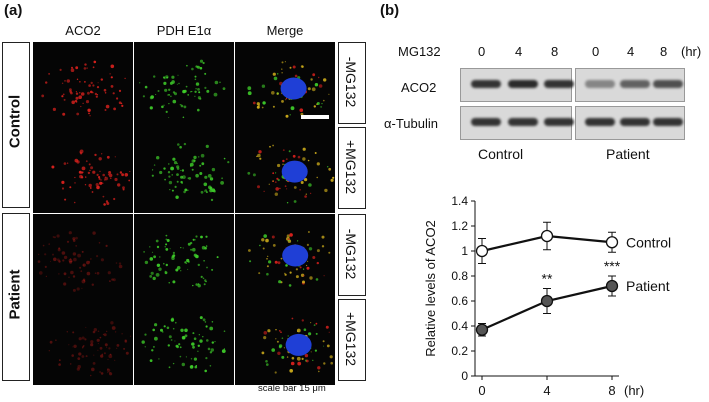 Image resolution: width=709 pixels, height=402 pixels. Describe the element at coordinates (691, 51) in the screenshot. I see `unit-label: (hr)` at that location.